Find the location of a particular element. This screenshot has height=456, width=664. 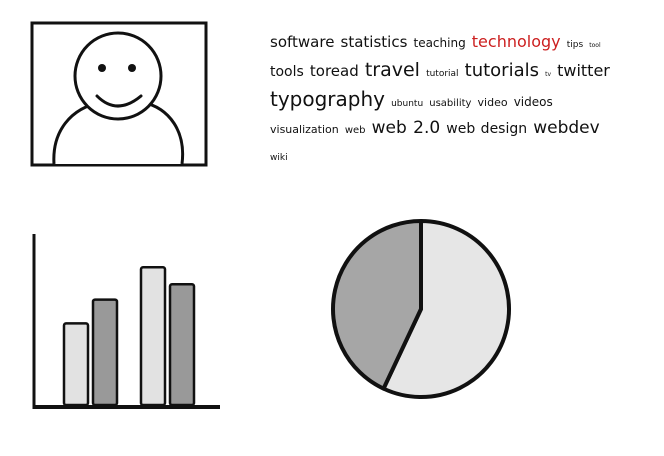

tag-link-tv: tv is located at coordinates (548, 74).